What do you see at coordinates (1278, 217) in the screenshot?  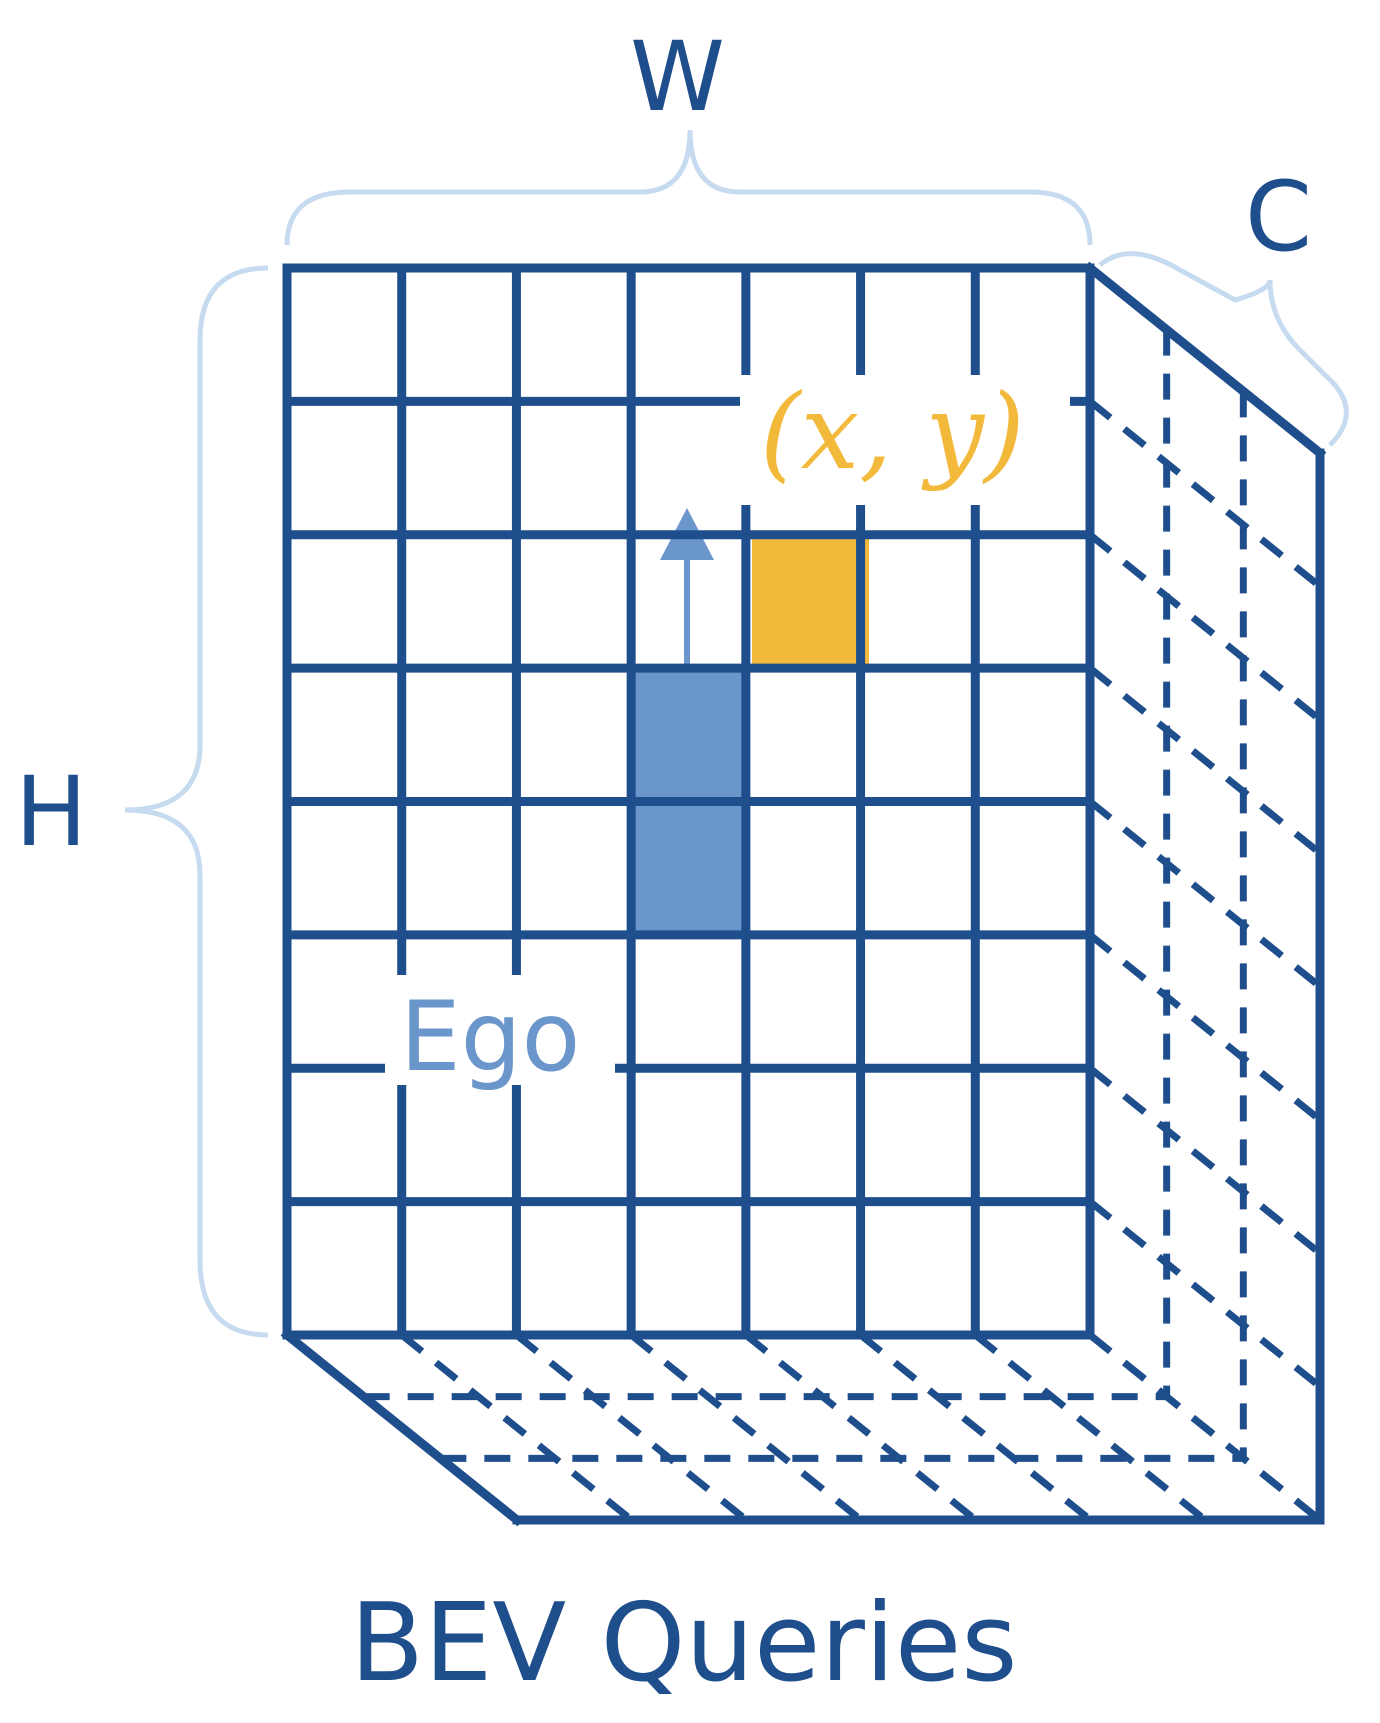 I see `channels-label: C` at bounding box center [1278, 217].